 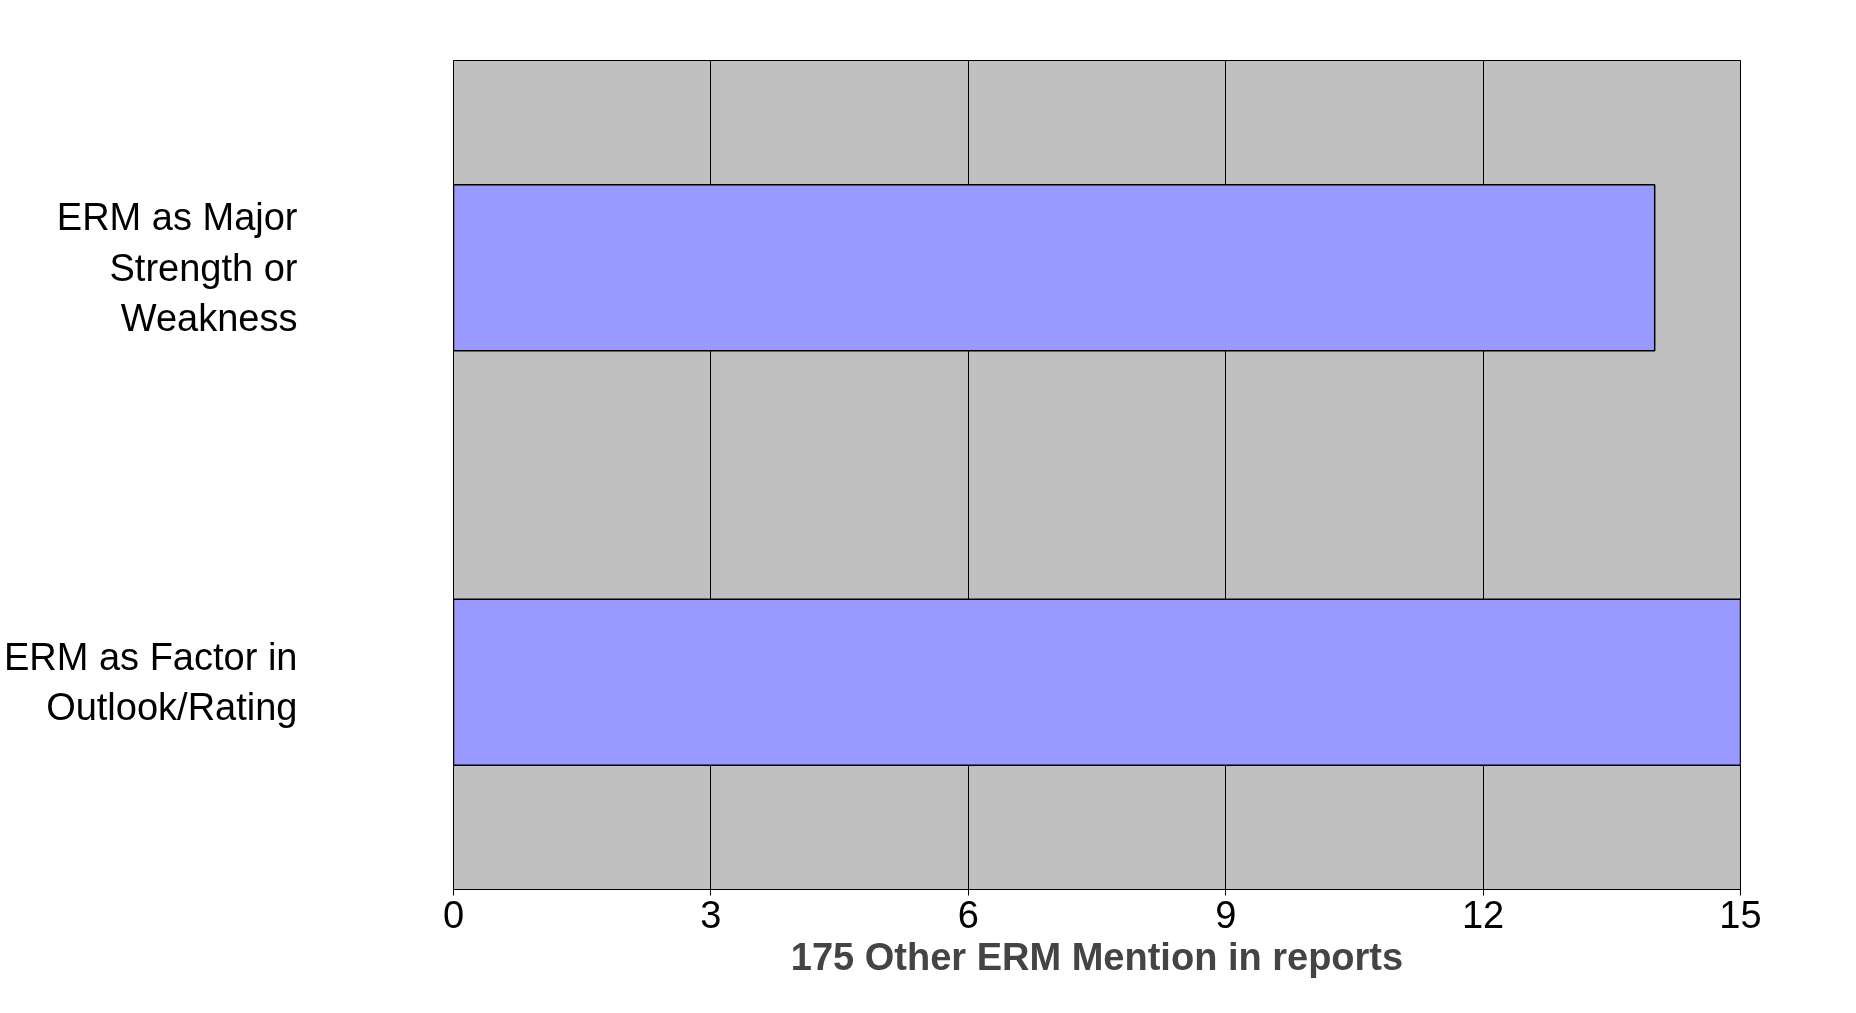 What do you see at coordinates (1226, 914) in the screenshot?
I see `x-tick-label: 9` at bounding box center [1226, 914].